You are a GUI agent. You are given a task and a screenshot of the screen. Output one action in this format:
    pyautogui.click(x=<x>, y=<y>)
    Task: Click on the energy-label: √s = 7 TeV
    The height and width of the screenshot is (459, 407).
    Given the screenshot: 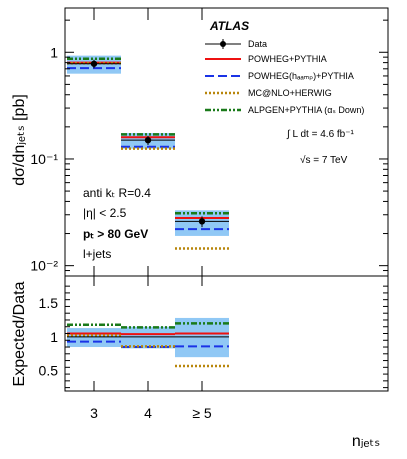 What is the action you would take?
    pyautogui.click(x=324, y=160)
    